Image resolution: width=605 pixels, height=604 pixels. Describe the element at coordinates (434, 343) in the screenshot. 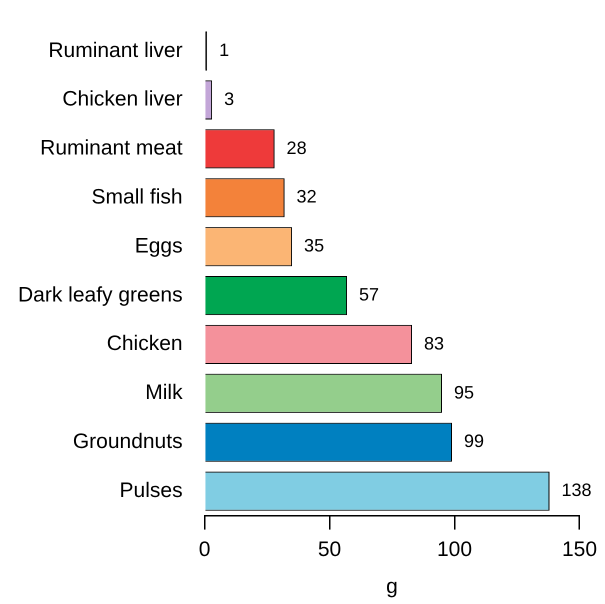

I see `data-label: 83` at that location.